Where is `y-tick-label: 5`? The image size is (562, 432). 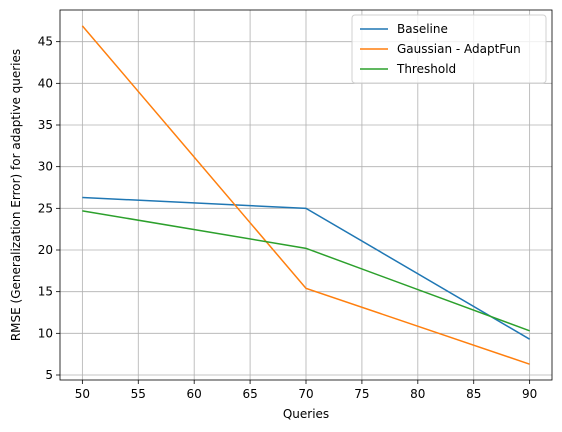
y-tick-label: 5 is located at coordinates (49, 375).